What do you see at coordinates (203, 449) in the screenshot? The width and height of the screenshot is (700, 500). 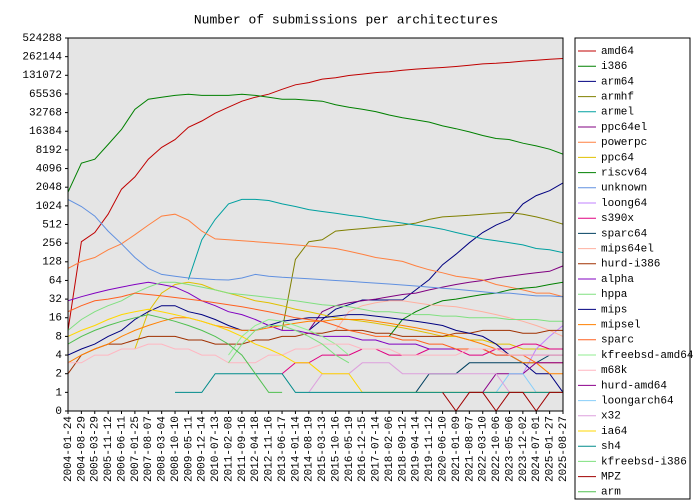 I see `x-tick-label: 2009-12-14` at bounding box center [203, 449].